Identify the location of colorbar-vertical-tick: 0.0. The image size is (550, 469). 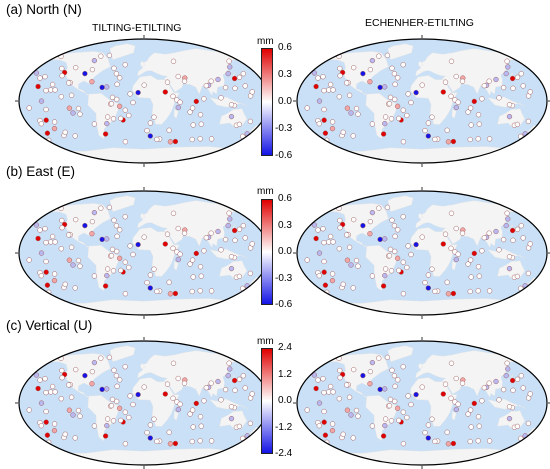
(285, 400).